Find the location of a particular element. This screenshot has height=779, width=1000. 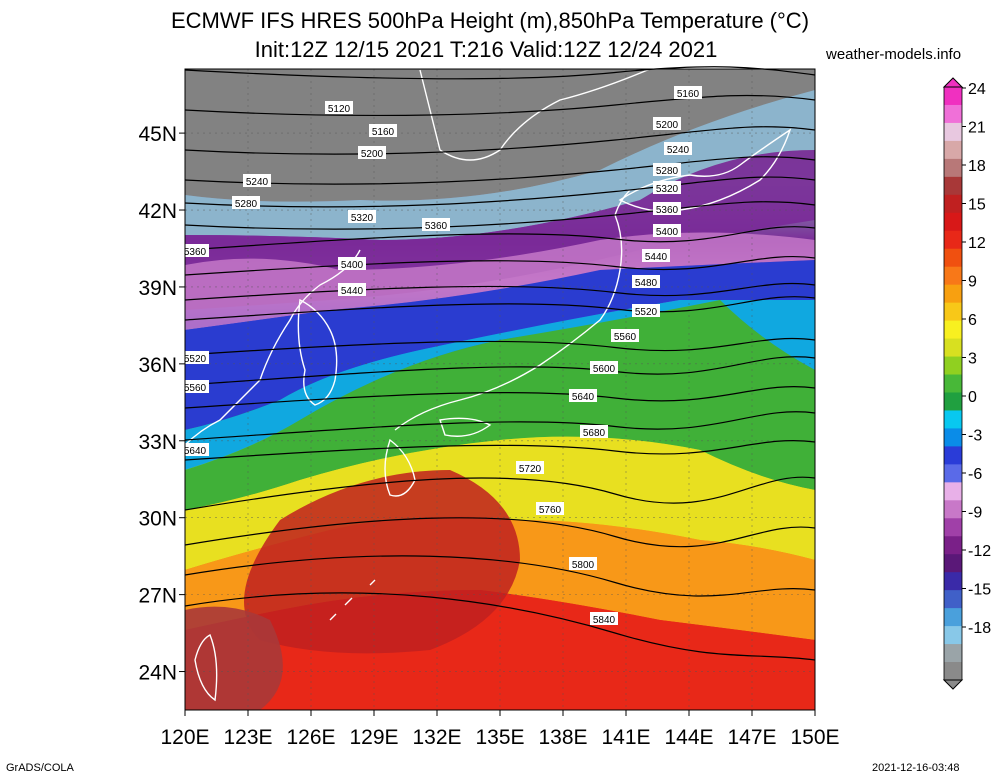

colorbar-label: -9 is located at coordinates (975, 513).